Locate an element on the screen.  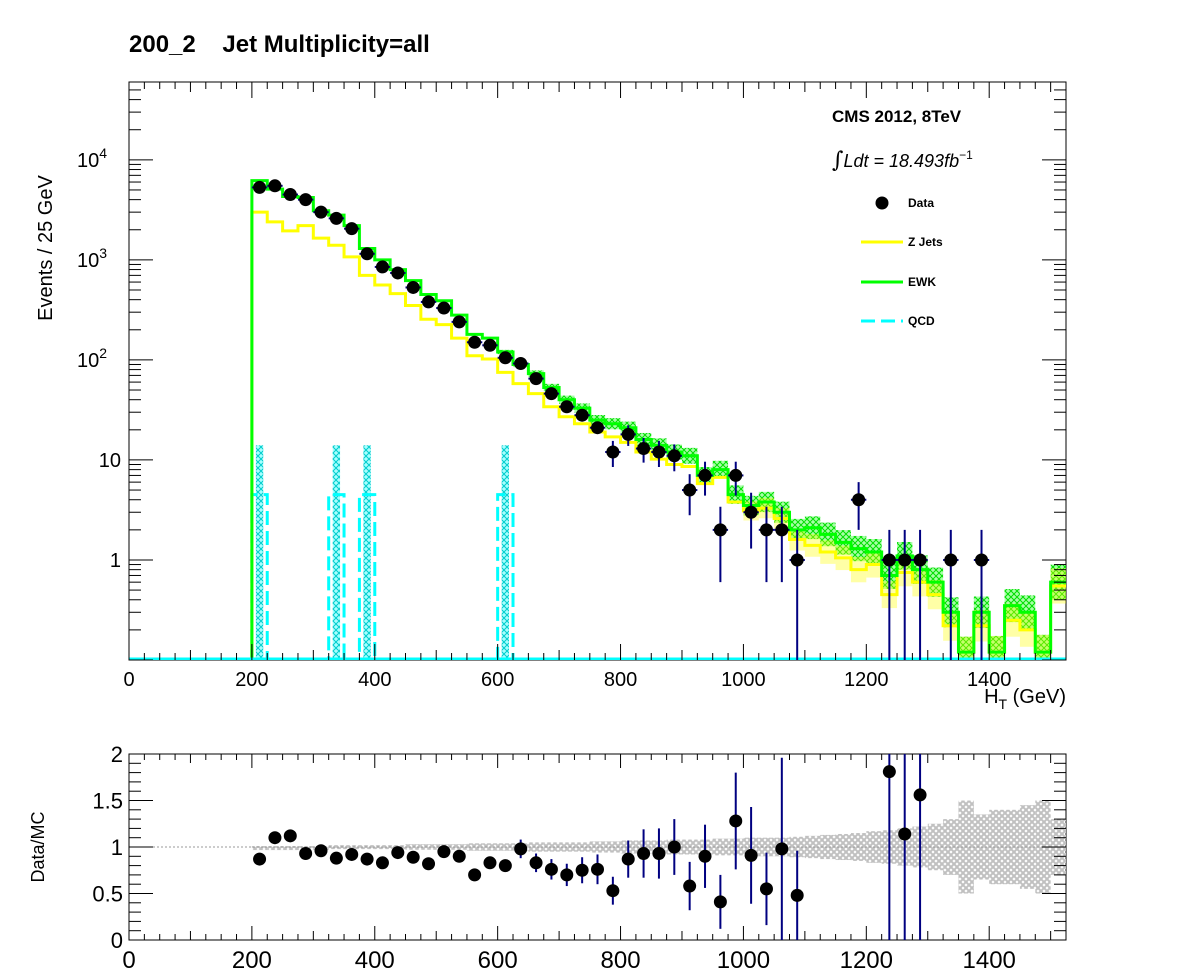
x-tick-label: 1400 is located at coordinates (989, 680).